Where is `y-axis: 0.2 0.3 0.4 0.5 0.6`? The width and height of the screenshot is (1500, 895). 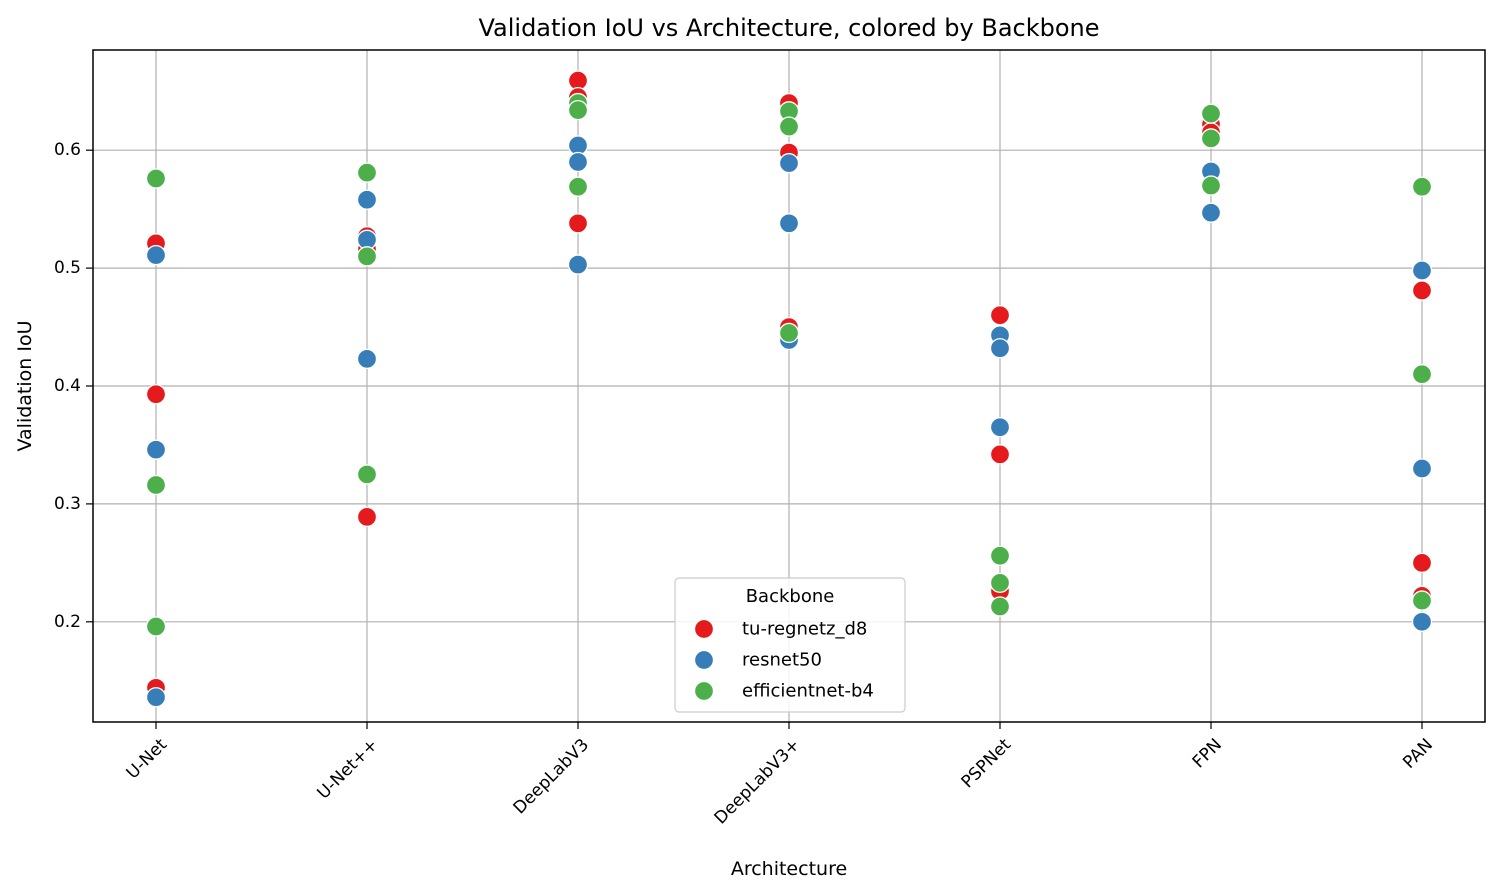 y-axis: 0.2 0.3 0.4 0.5 0.6 is located at coordinates (73, 386).